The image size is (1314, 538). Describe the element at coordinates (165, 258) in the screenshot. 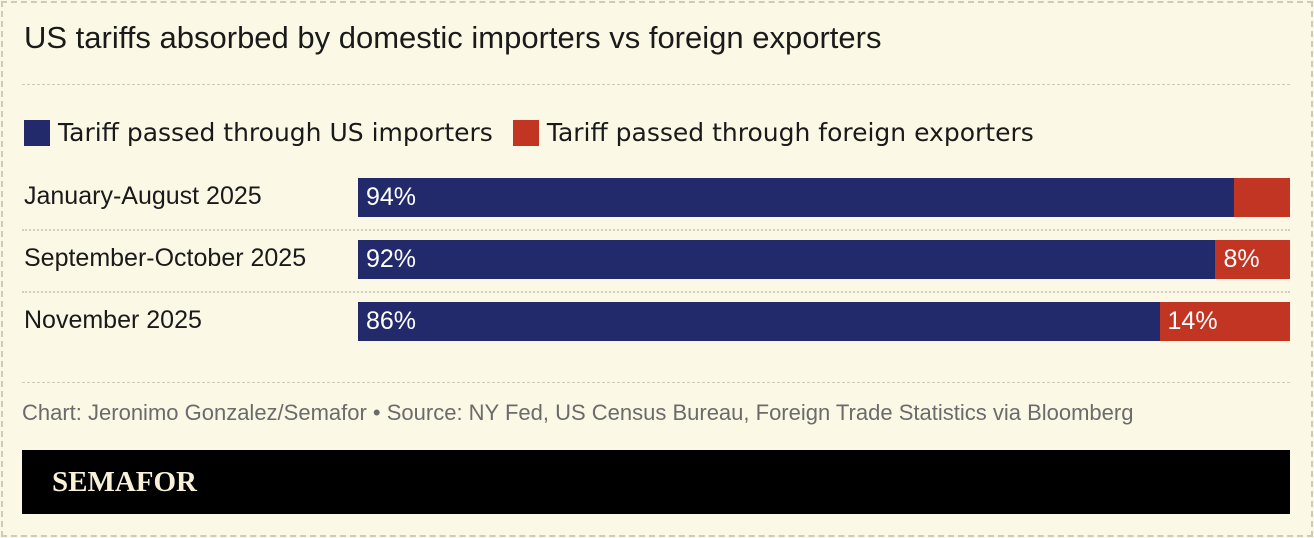

I see `category-label: September-October 2025` at that location.